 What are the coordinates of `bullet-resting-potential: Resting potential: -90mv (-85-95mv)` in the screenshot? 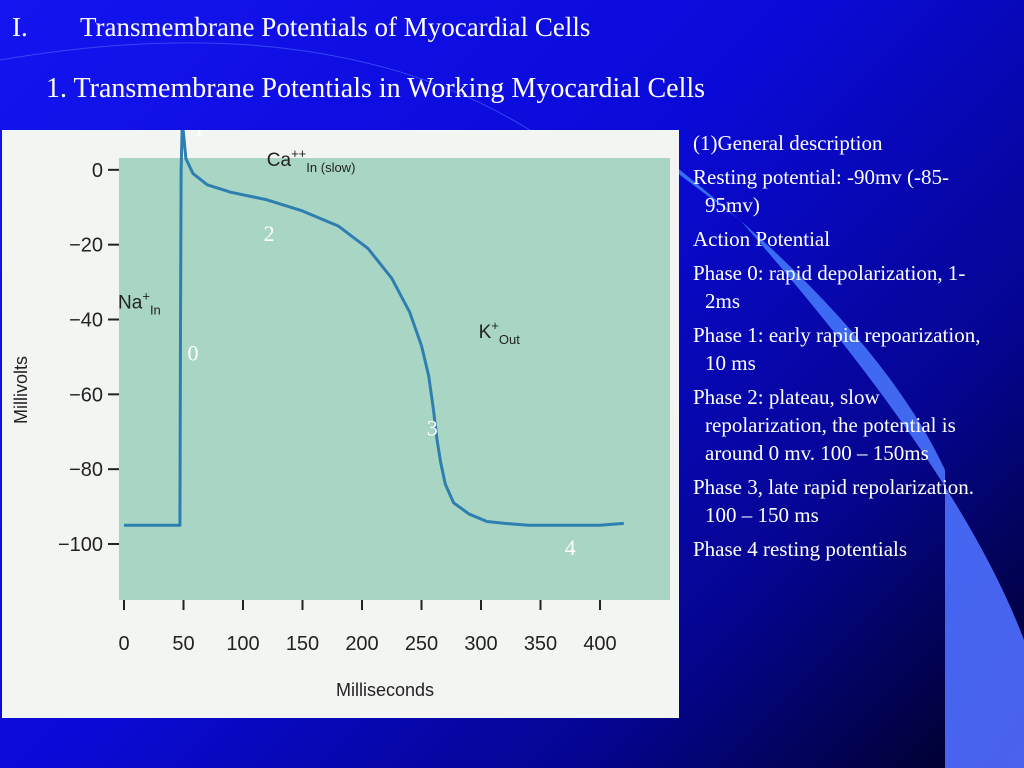 It's located at (821, 191).